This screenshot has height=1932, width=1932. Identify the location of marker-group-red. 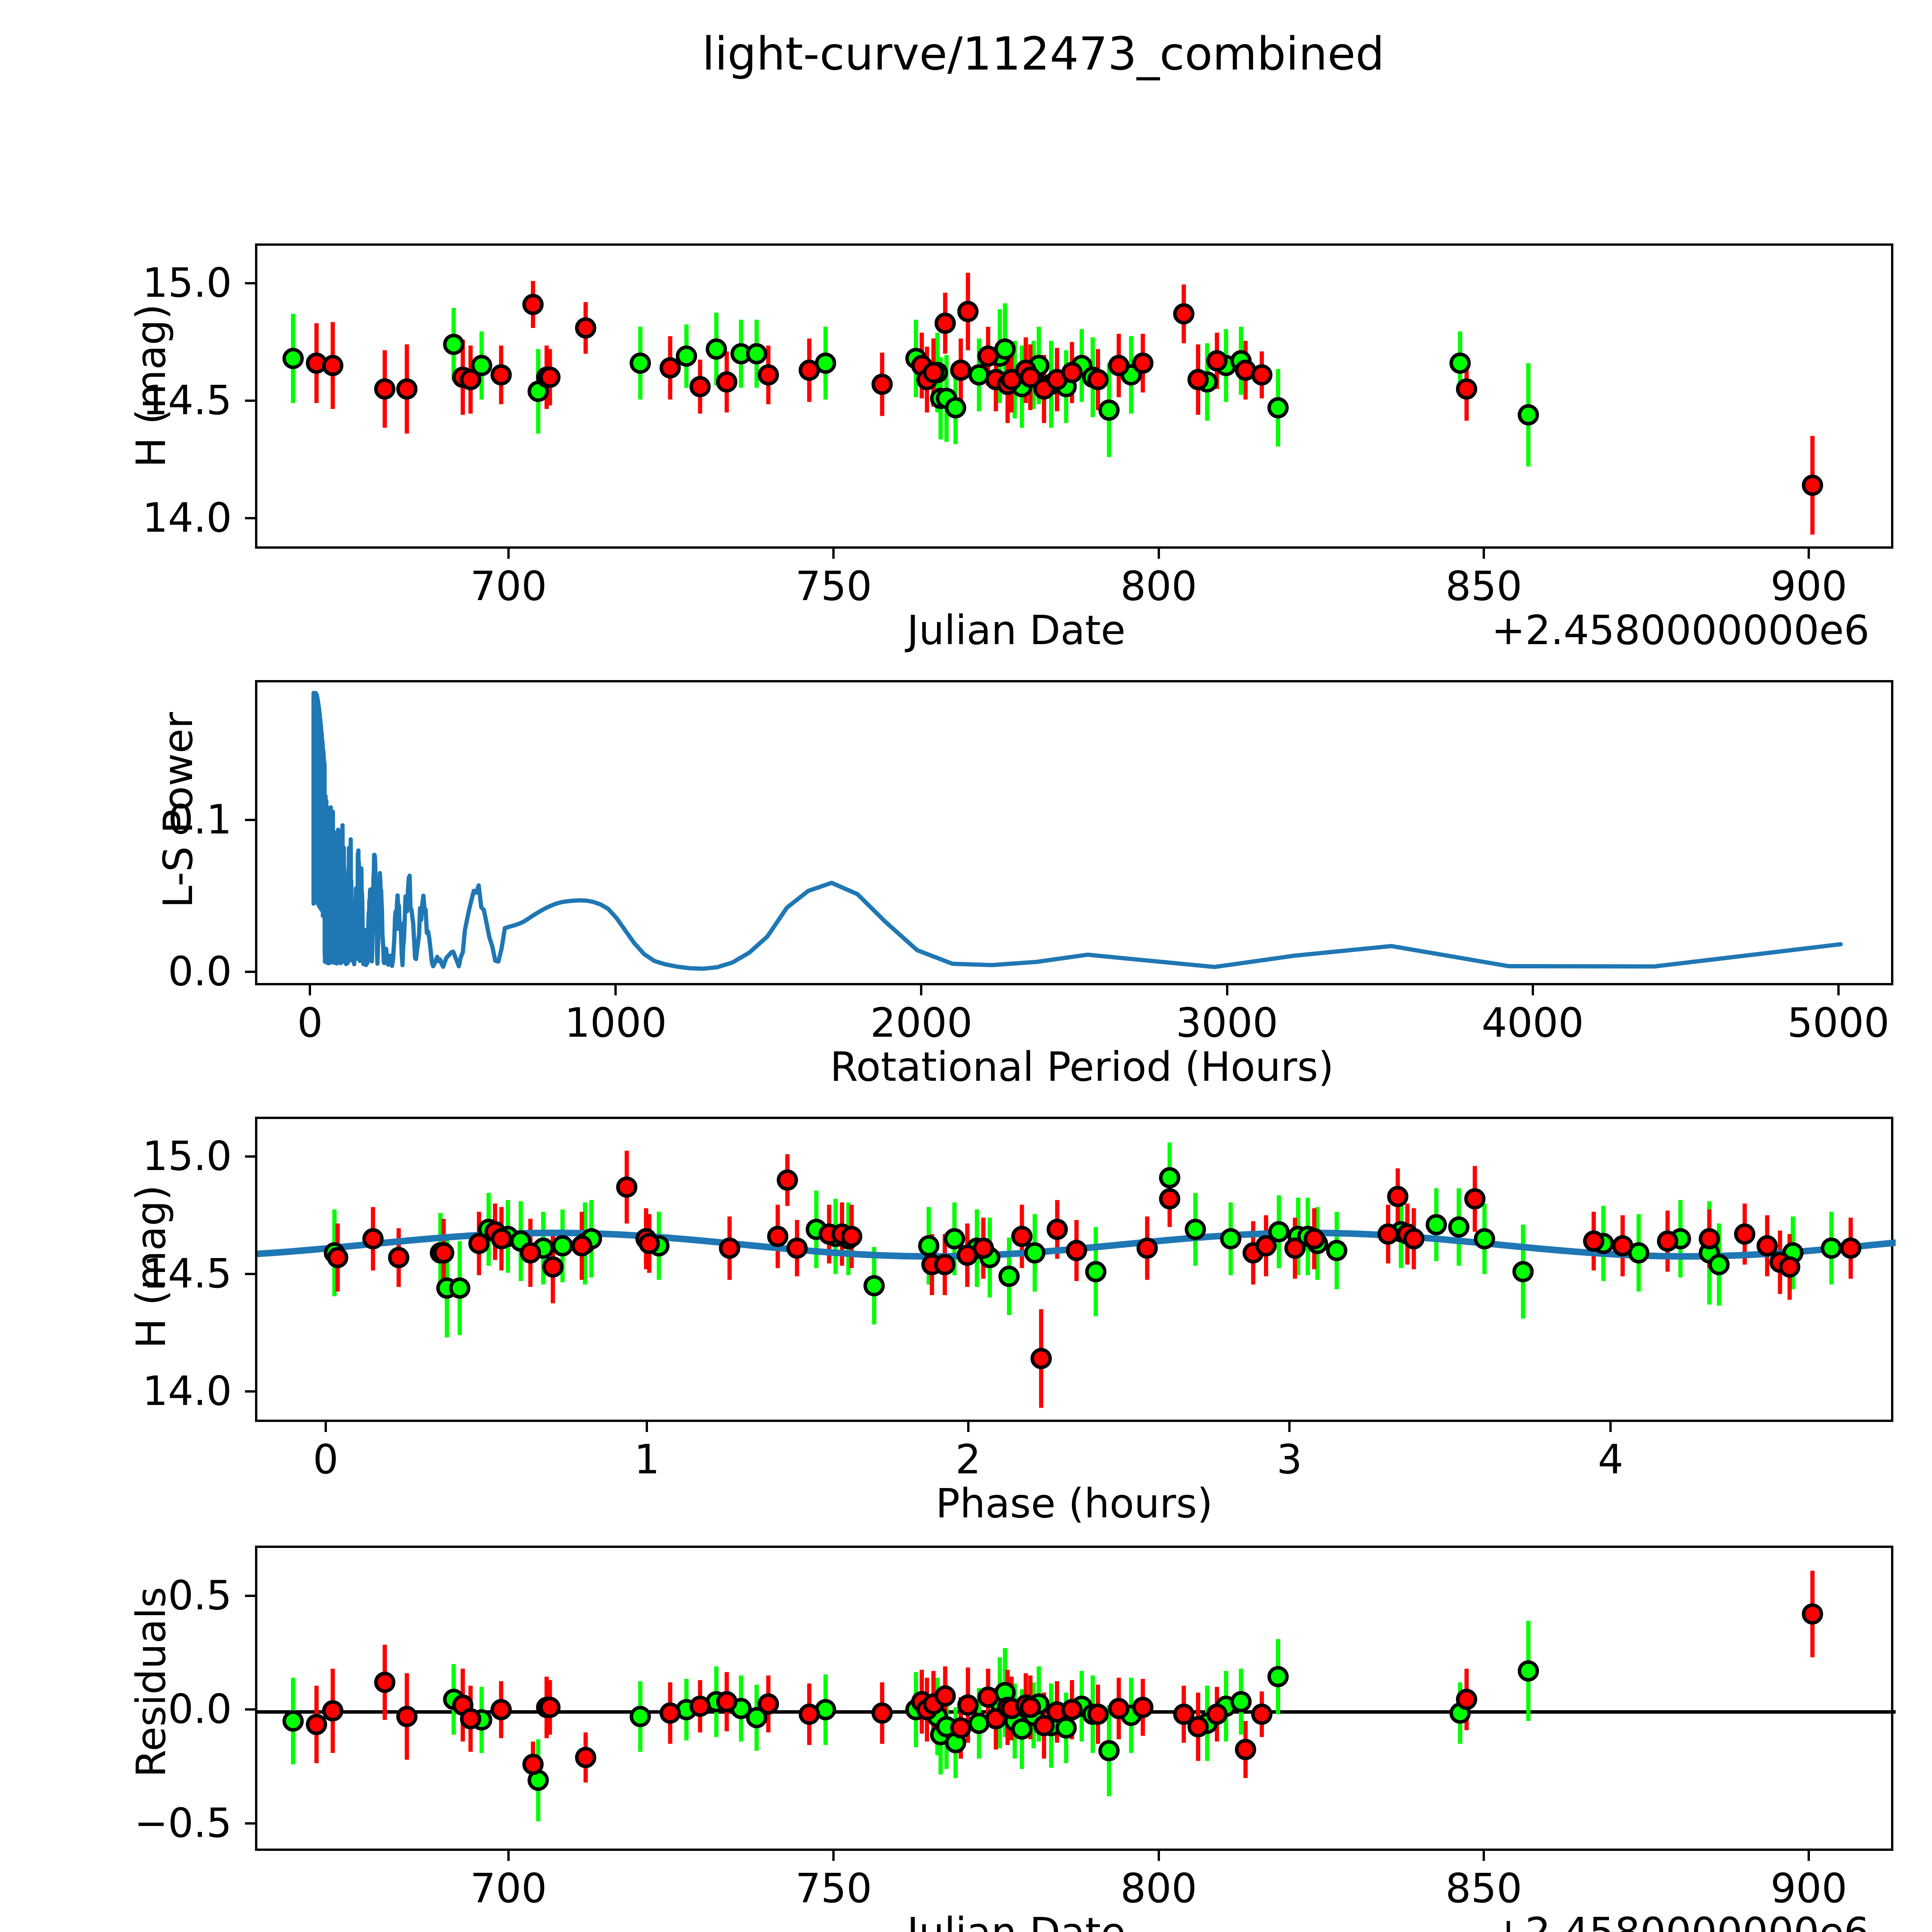
(1094, 1269).